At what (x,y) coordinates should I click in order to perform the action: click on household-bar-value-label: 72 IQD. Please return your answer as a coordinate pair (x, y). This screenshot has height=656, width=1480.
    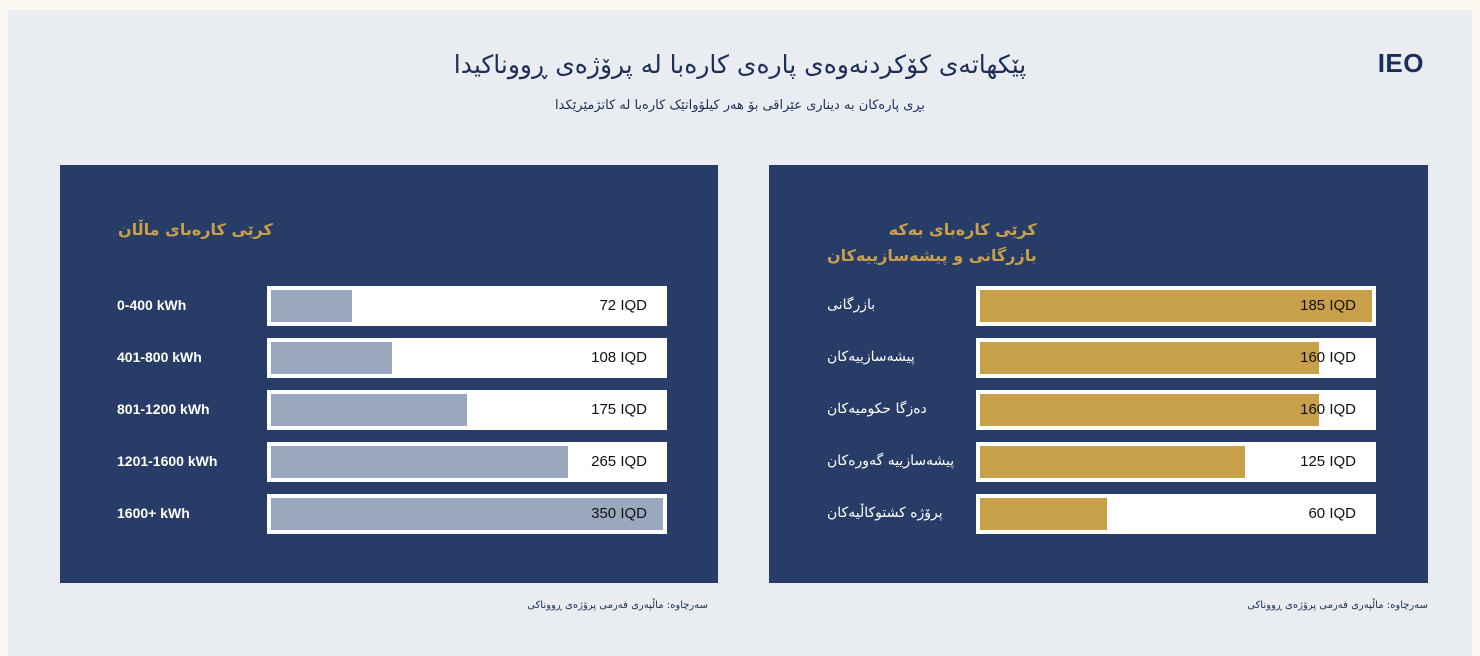
    Looking at the image, I should click on (623, 305).